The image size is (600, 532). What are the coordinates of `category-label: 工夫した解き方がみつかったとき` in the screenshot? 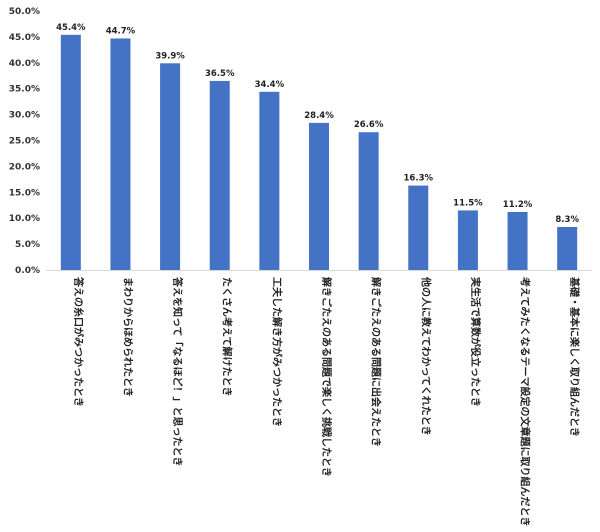 It's located at (276, 352).